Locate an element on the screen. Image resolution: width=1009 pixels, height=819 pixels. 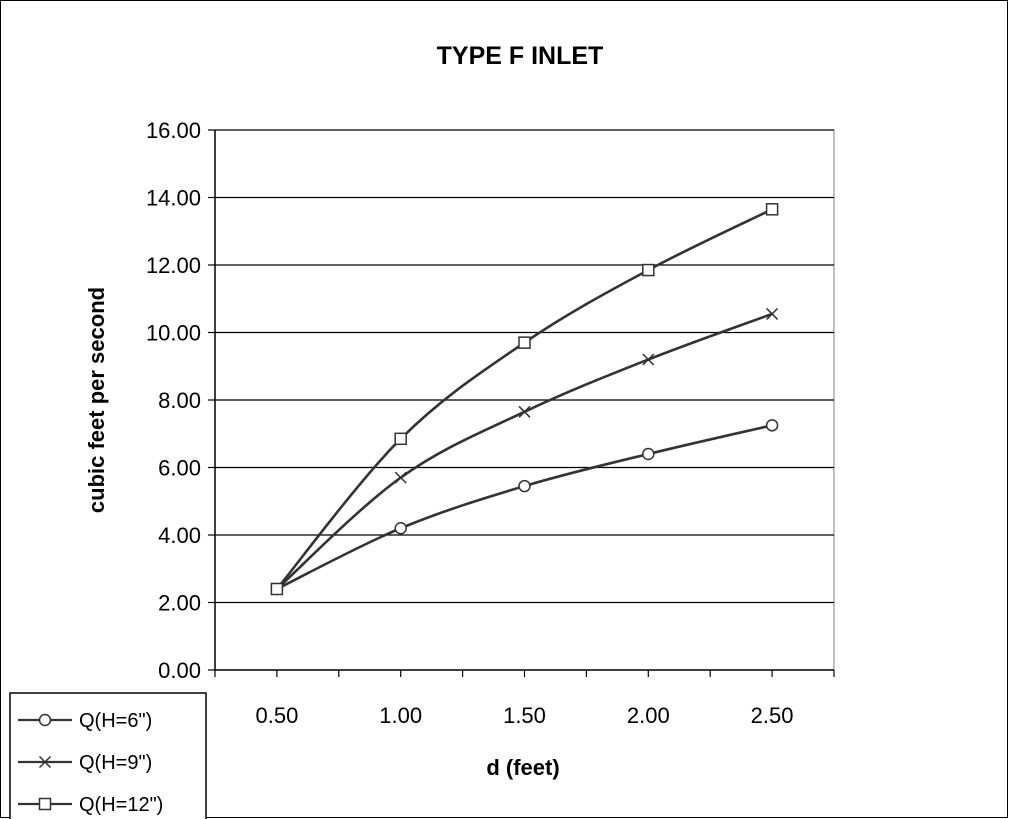
y-axis-label: cubic feet per second is located at coordinates (96, 400).